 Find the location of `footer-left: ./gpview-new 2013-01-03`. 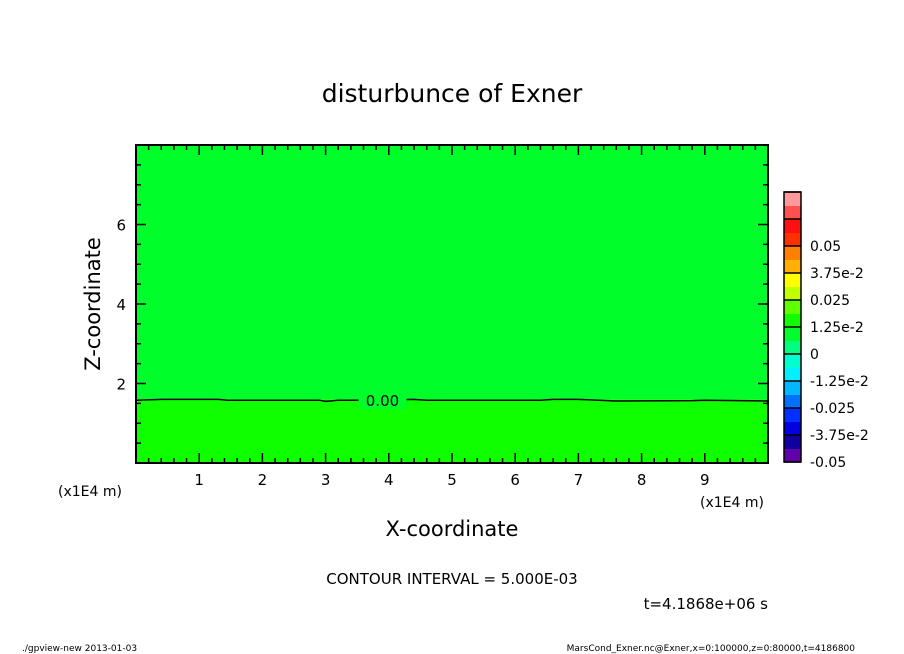

footer-left: ./gpview-new 2013-01-03 is located at coordinates (79, 649).